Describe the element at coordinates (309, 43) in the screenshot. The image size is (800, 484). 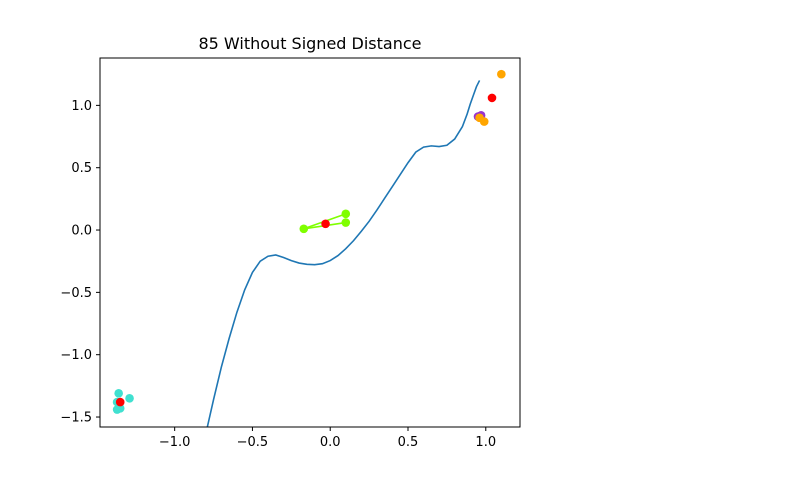
I see `chart-title: 85 Without Signed Distance` at that location.